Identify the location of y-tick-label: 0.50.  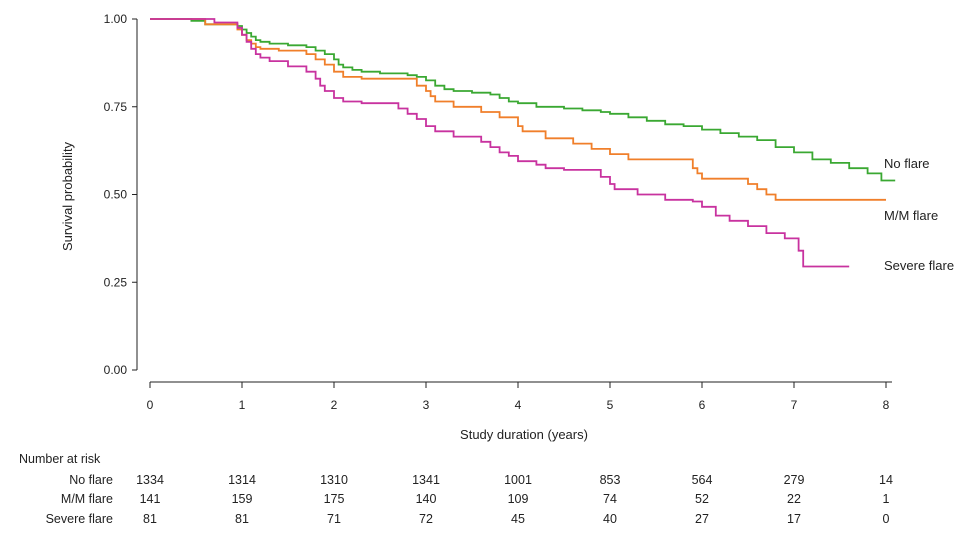
(116, 195).